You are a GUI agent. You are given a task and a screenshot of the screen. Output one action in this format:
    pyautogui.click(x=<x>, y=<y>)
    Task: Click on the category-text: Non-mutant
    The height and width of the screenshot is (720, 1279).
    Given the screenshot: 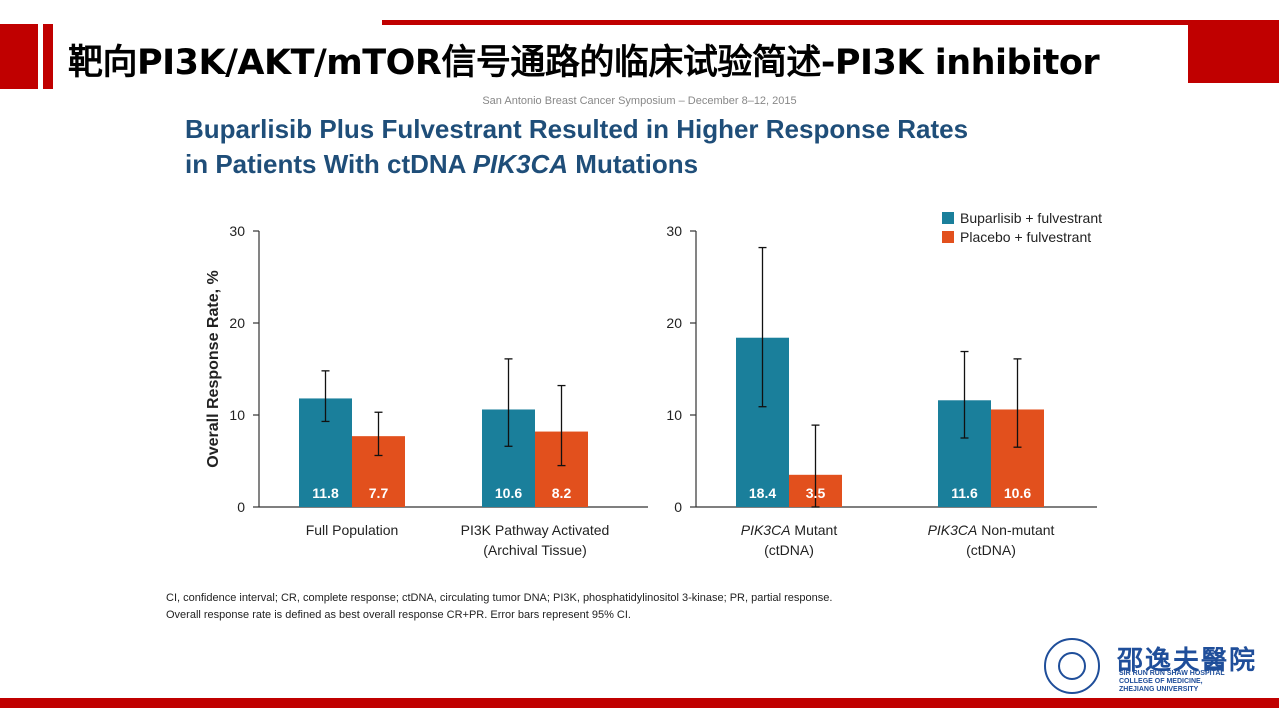 What is the action you would take?
    pyautogui.click(x=1015, y=530)
    